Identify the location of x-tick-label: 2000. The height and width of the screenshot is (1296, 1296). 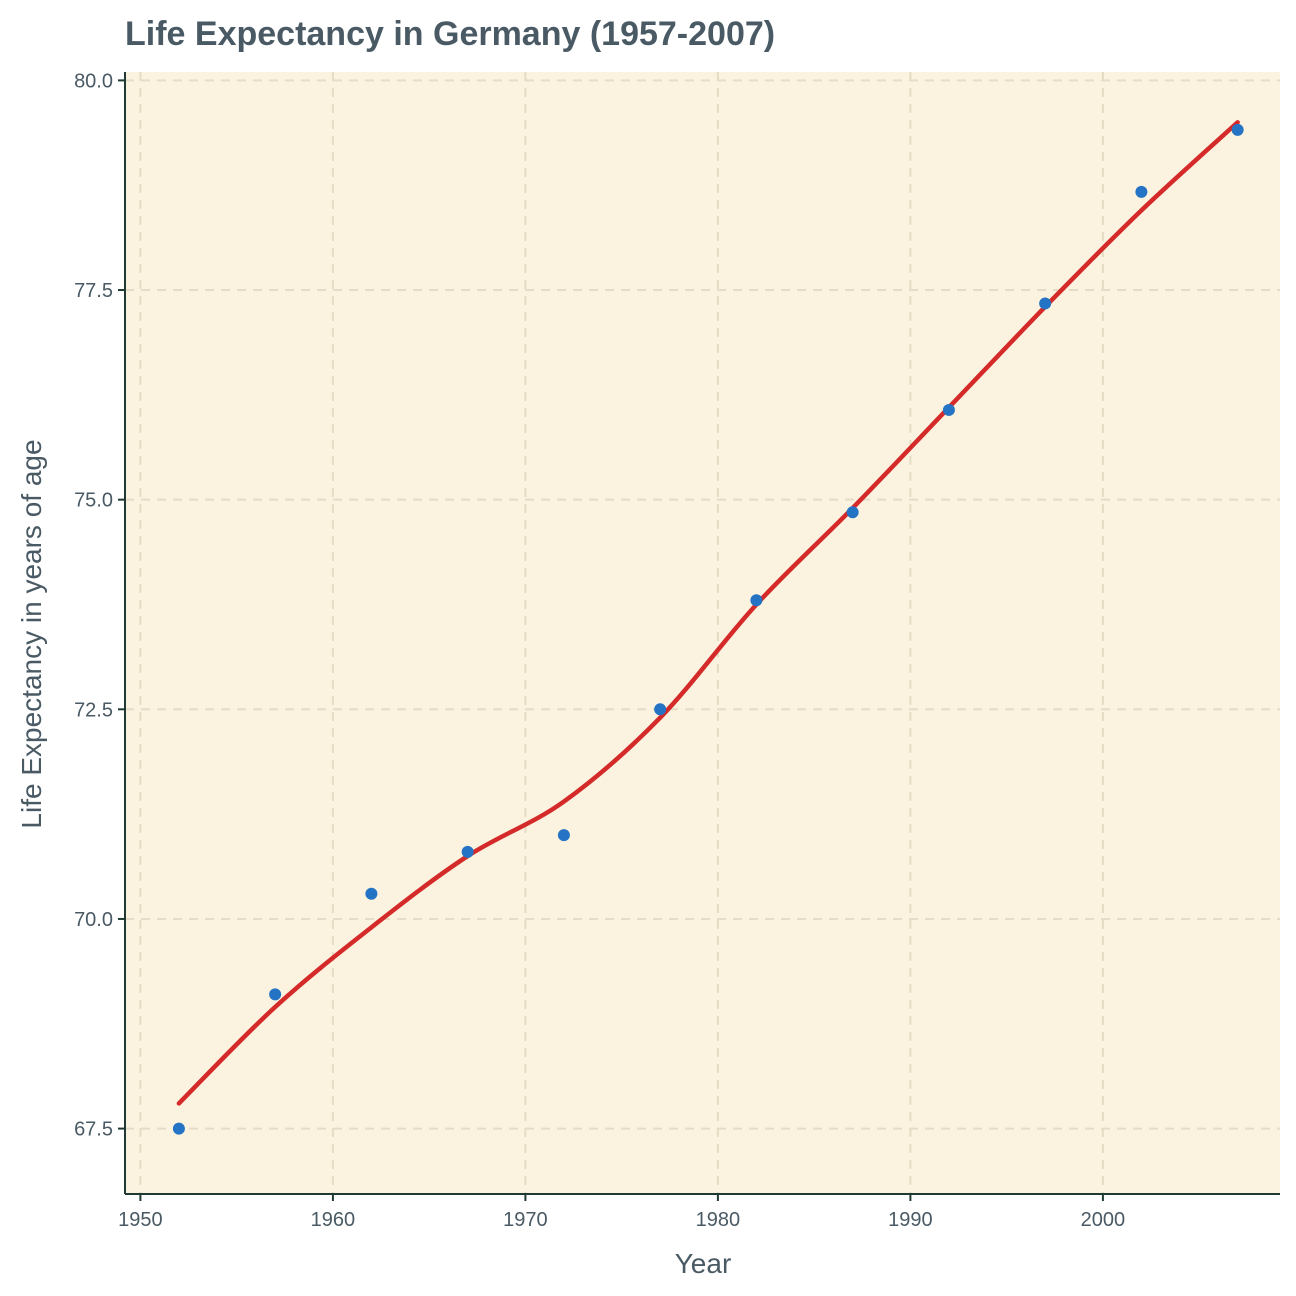
(1103, 1220).